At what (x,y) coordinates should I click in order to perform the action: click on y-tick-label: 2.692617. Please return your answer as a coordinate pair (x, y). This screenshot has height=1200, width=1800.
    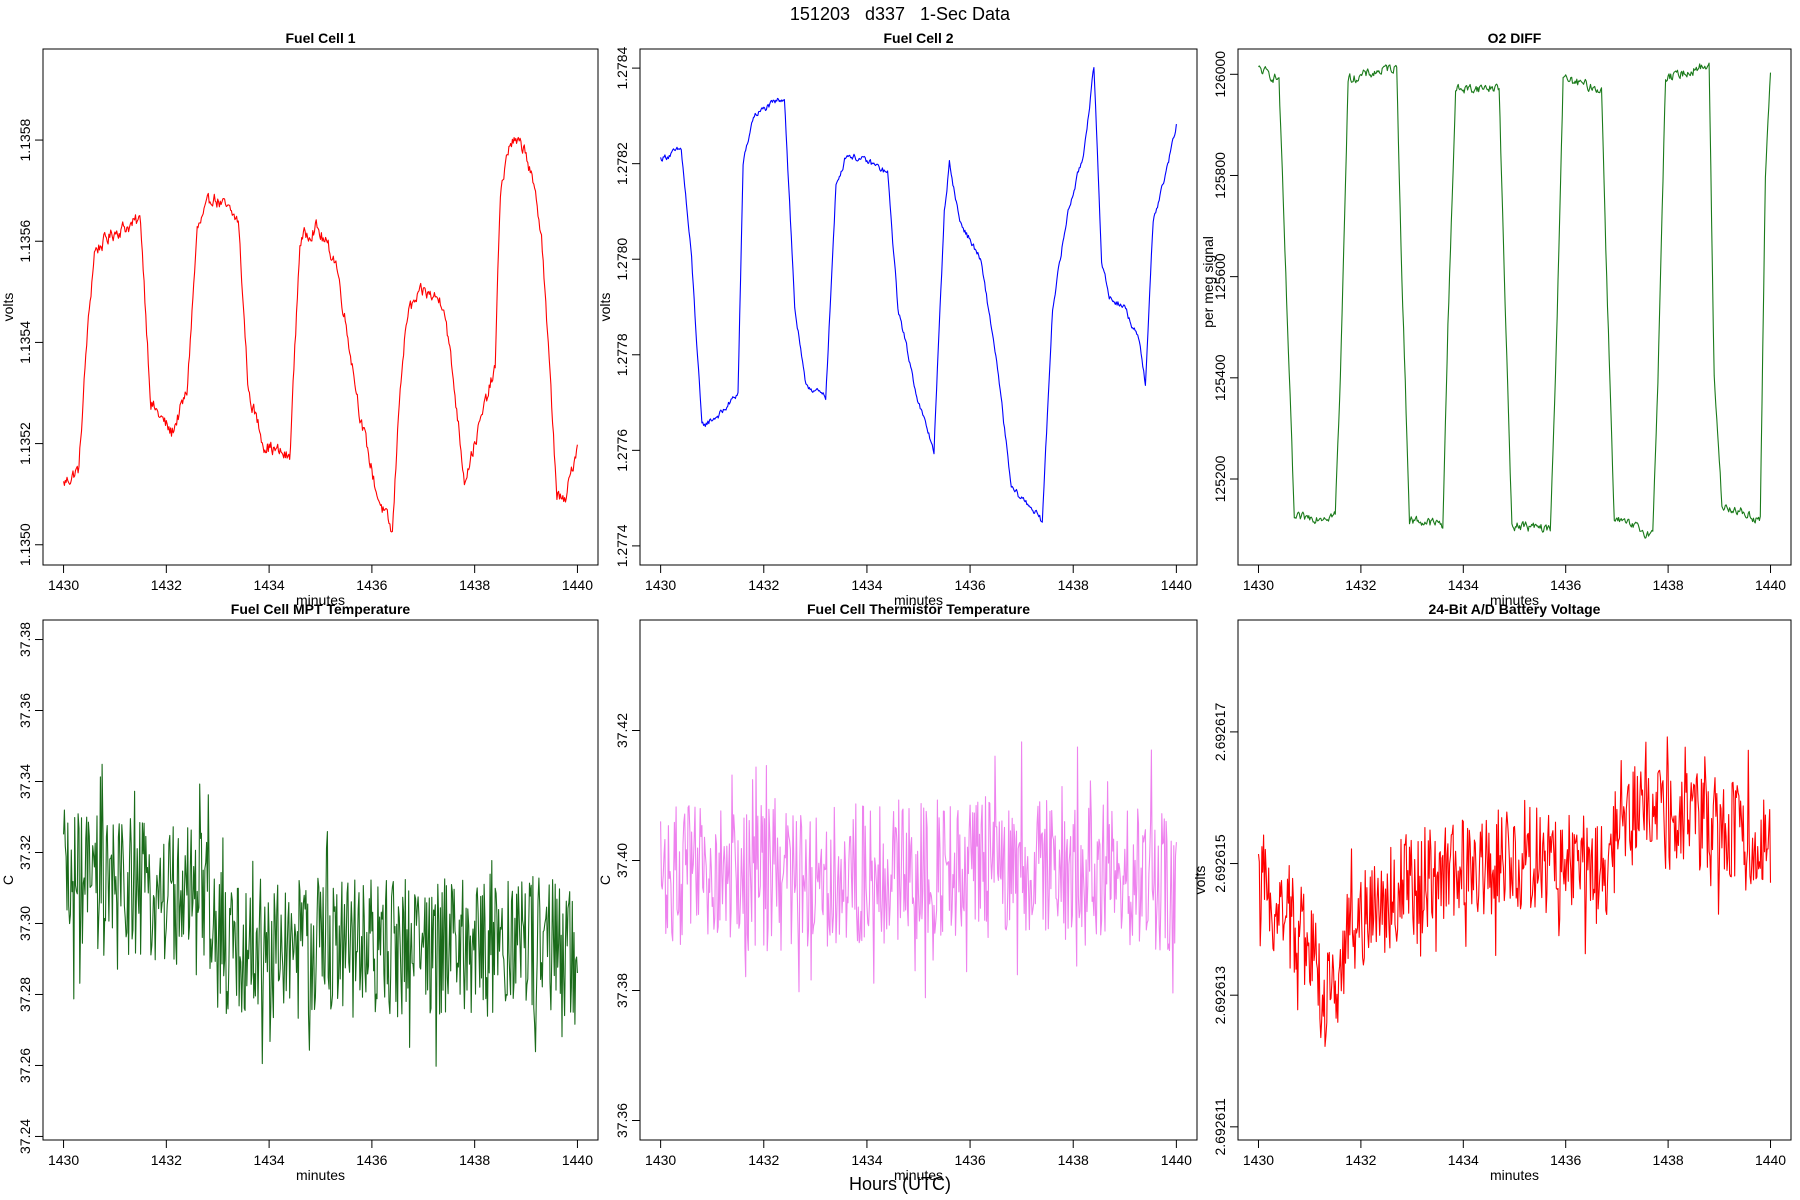
    Looking at the image, I should click on (1220, 731).